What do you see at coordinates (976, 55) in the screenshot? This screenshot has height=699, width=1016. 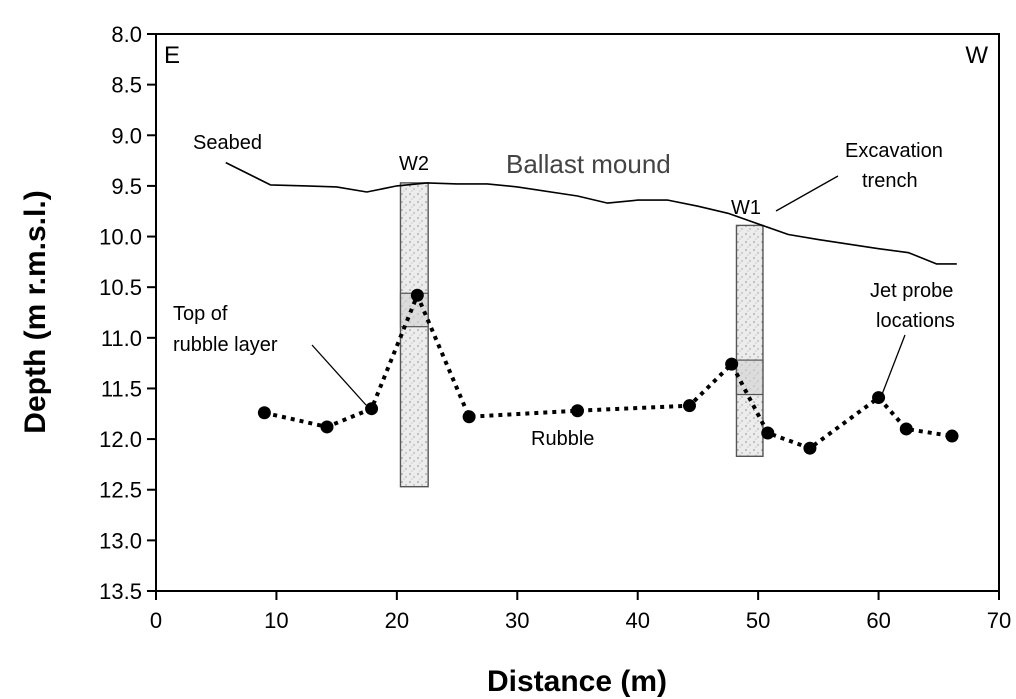 I see `corner-label-west: W` at bounding box center [976, 55].